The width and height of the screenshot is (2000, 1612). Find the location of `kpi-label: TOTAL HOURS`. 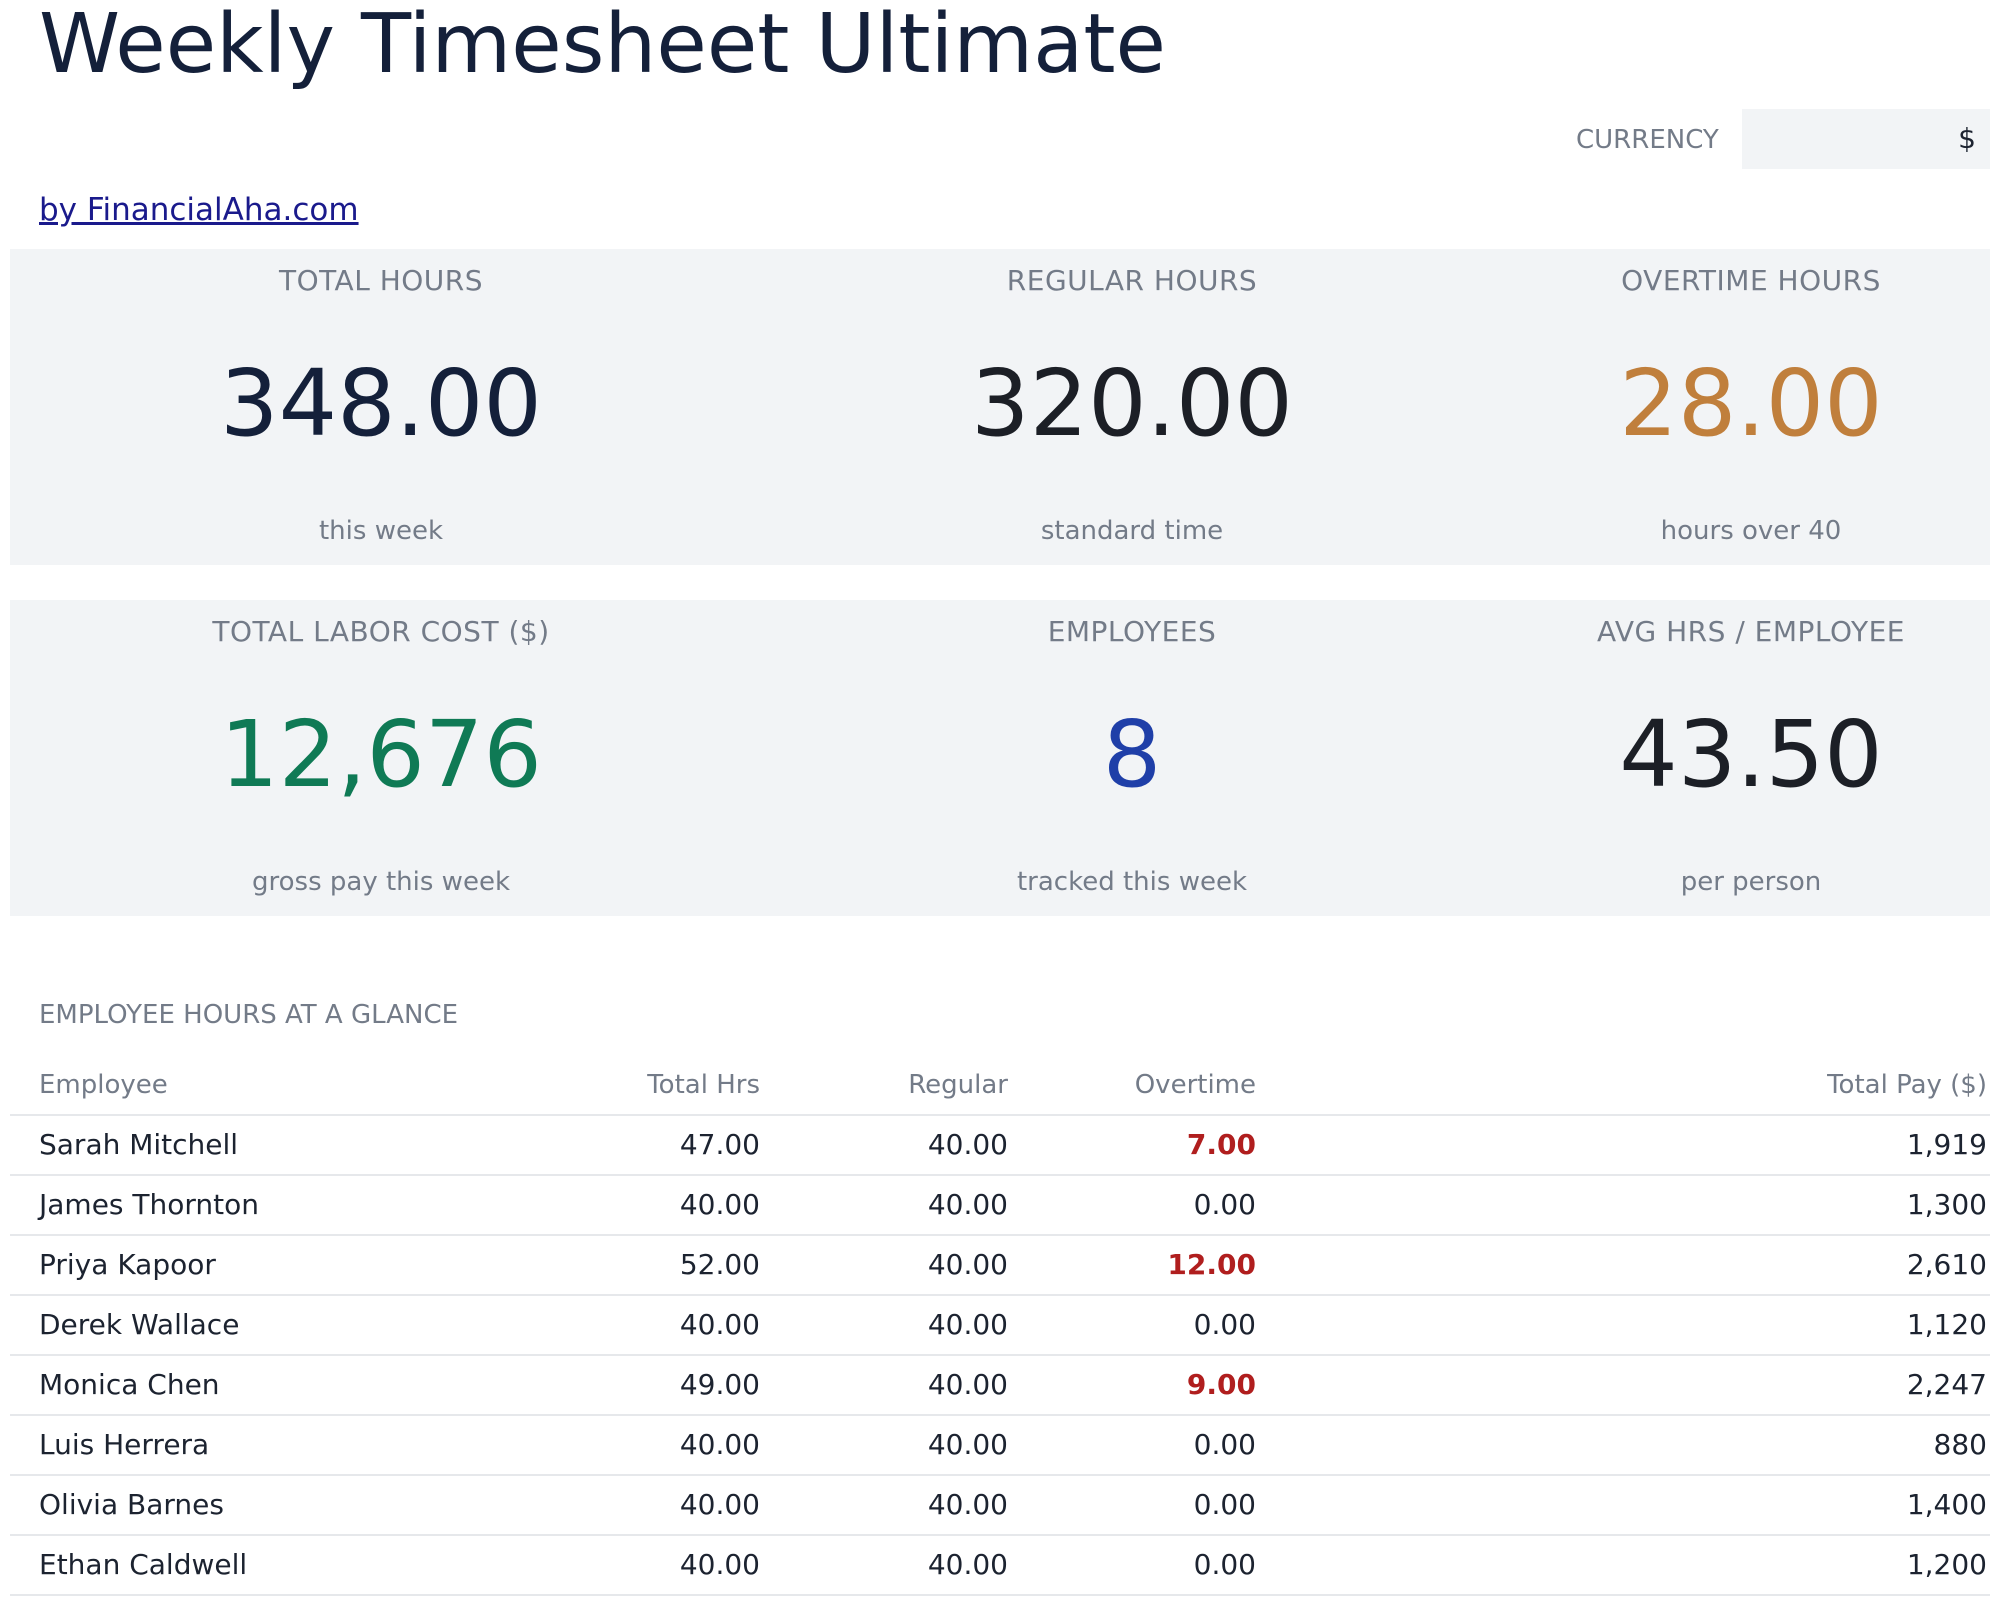

kpi-label: TOTAL HOURS is located at coordinates (381, 280).